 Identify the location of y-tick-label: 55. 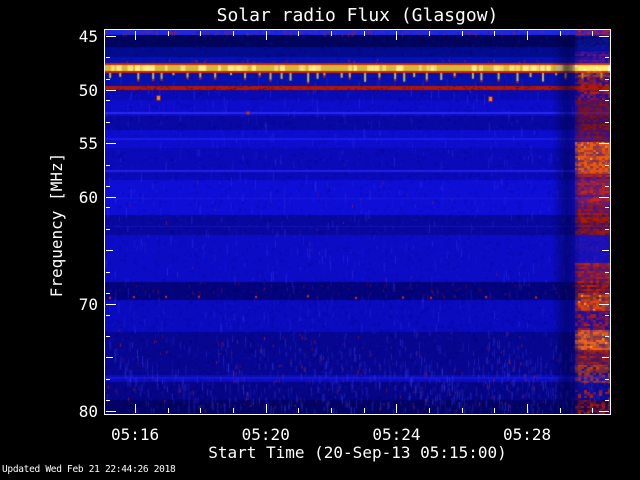
(88, 144).